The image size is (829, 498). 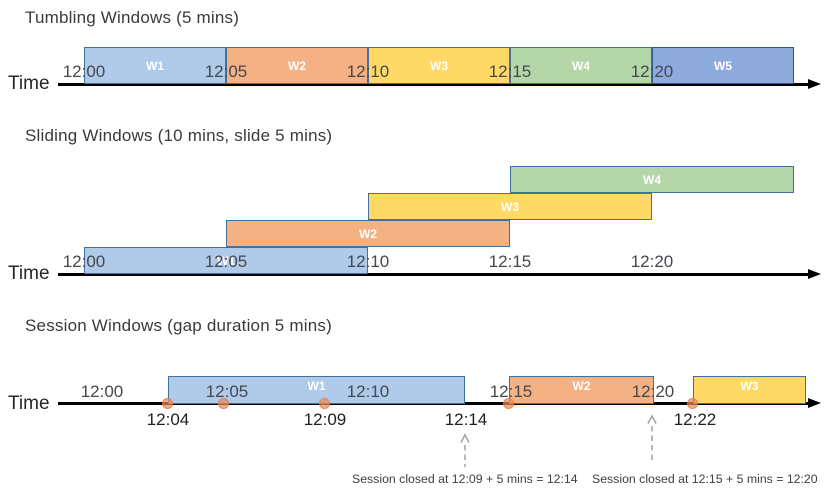 I want to click on tumbling-window-w5: W5, so click(x=723, y=65).